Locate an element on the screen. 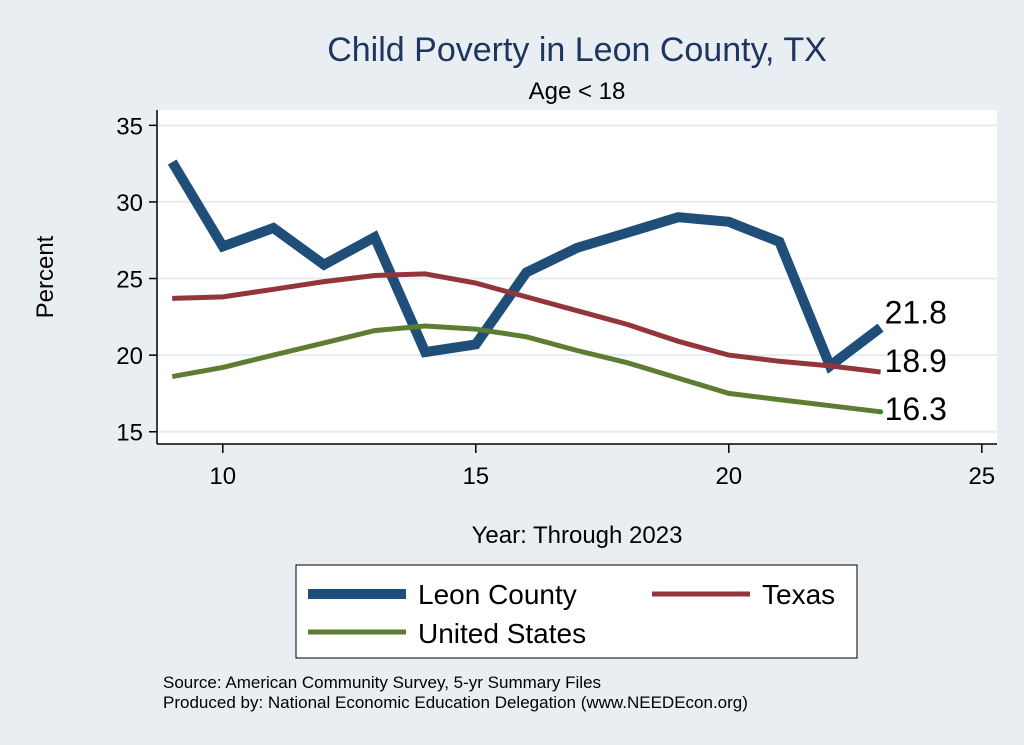 Image resolution: width=1024 pixels, height=745 pixels. x-axis-title: Year: Through 2023 is located at coordinates (577, 535).